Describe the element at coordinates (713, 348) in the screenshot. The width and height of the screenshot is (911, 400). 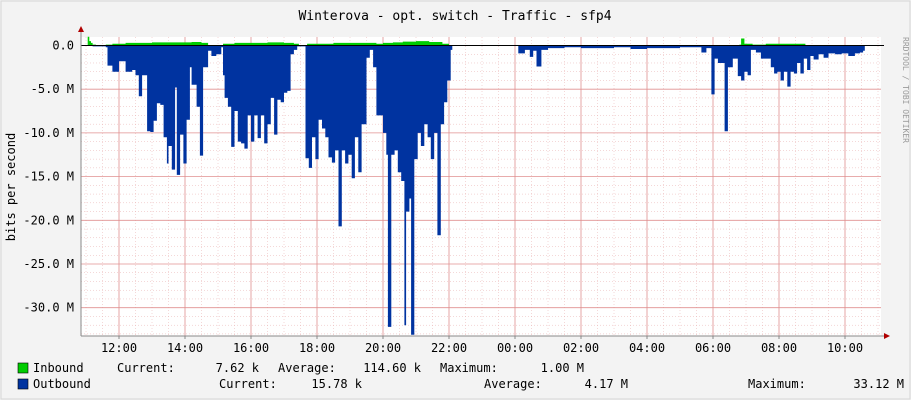
I see `x-tick-label: 06:00` at that location.